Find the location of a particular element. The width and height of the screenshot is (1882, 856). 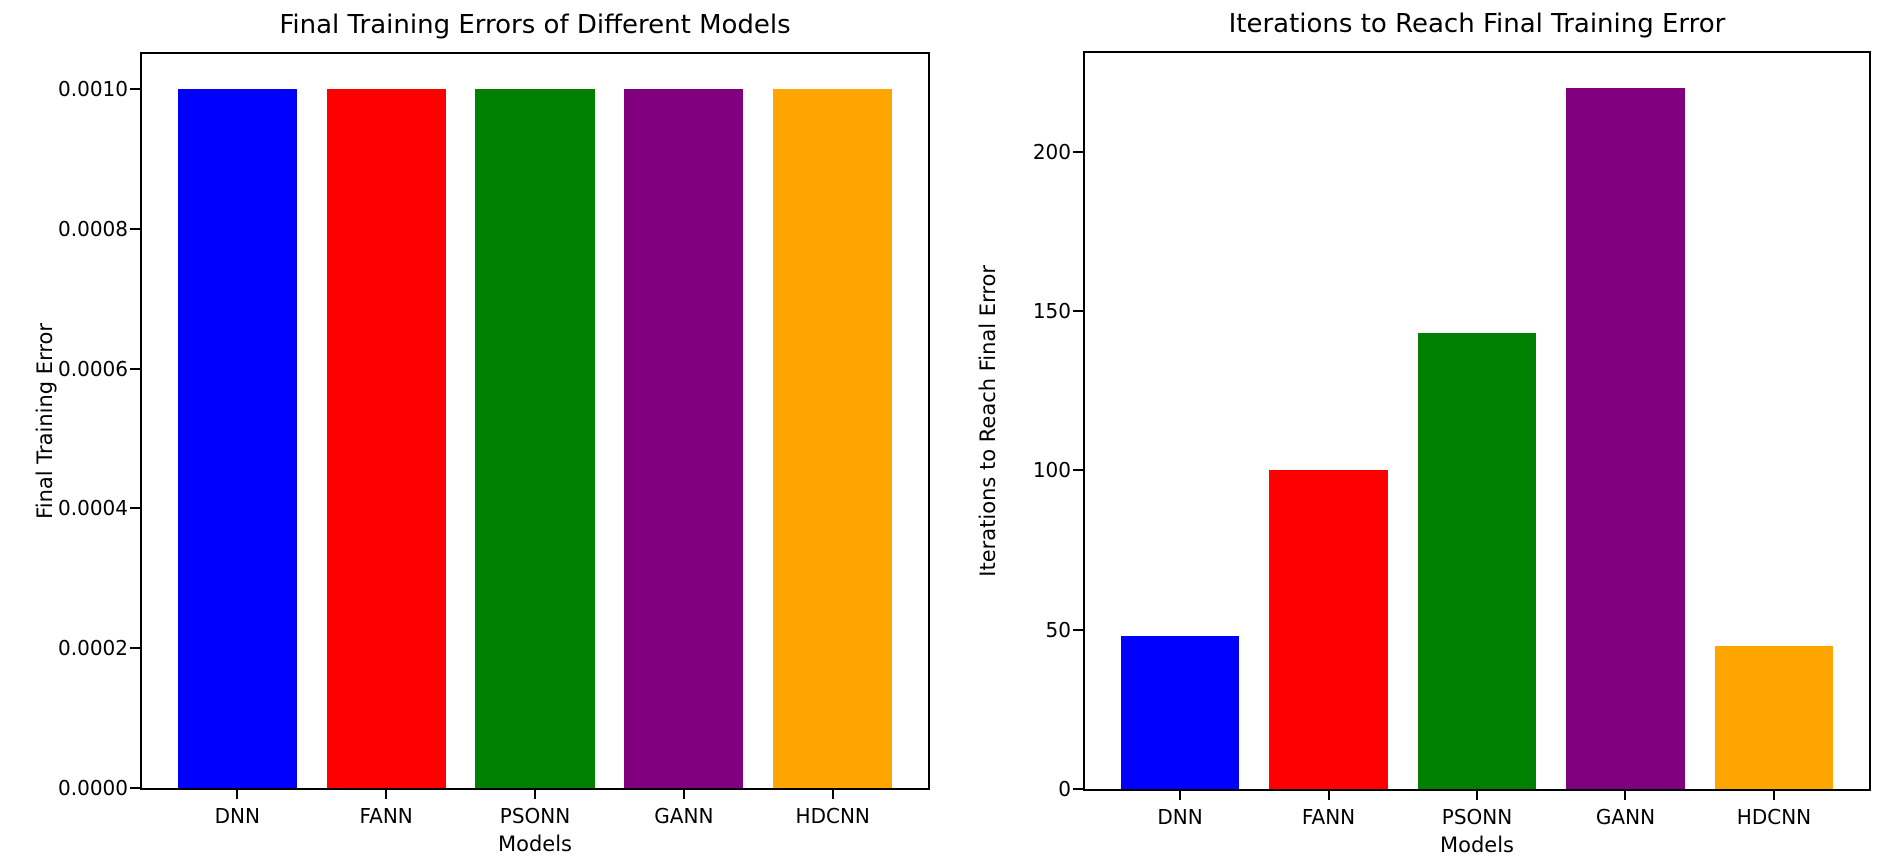

y-axis-label: Iterations to Reach Final Error is located at coordinates (988, 421).